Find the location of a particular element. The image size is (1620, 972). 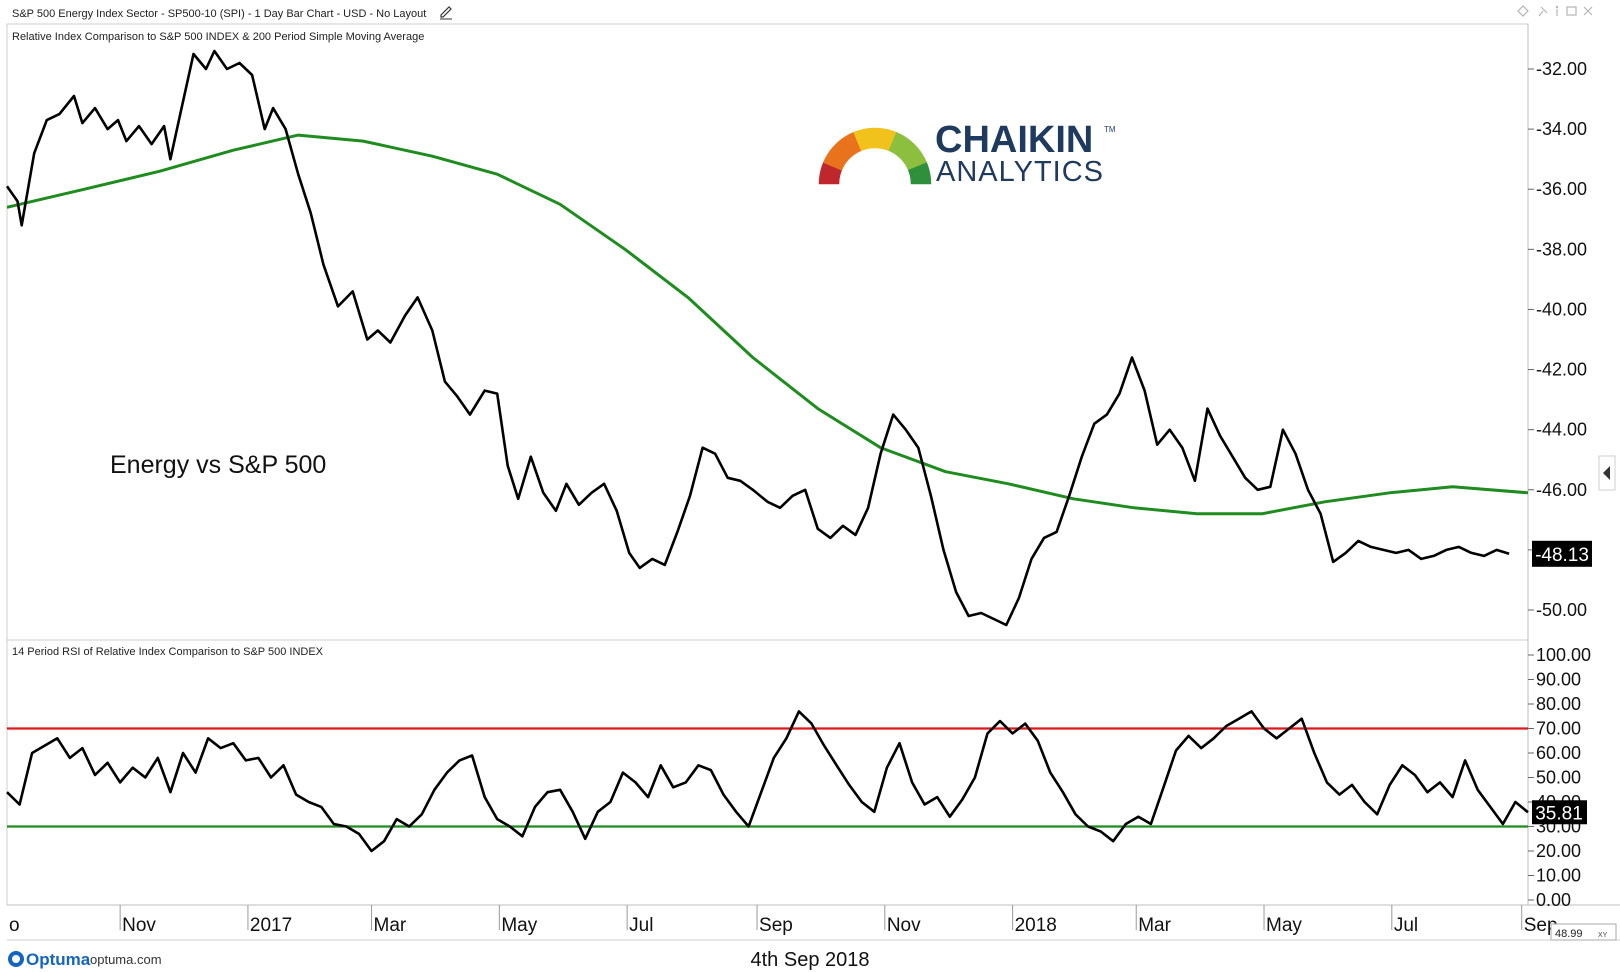

rsi-levels is located at coordinates (767, 777).